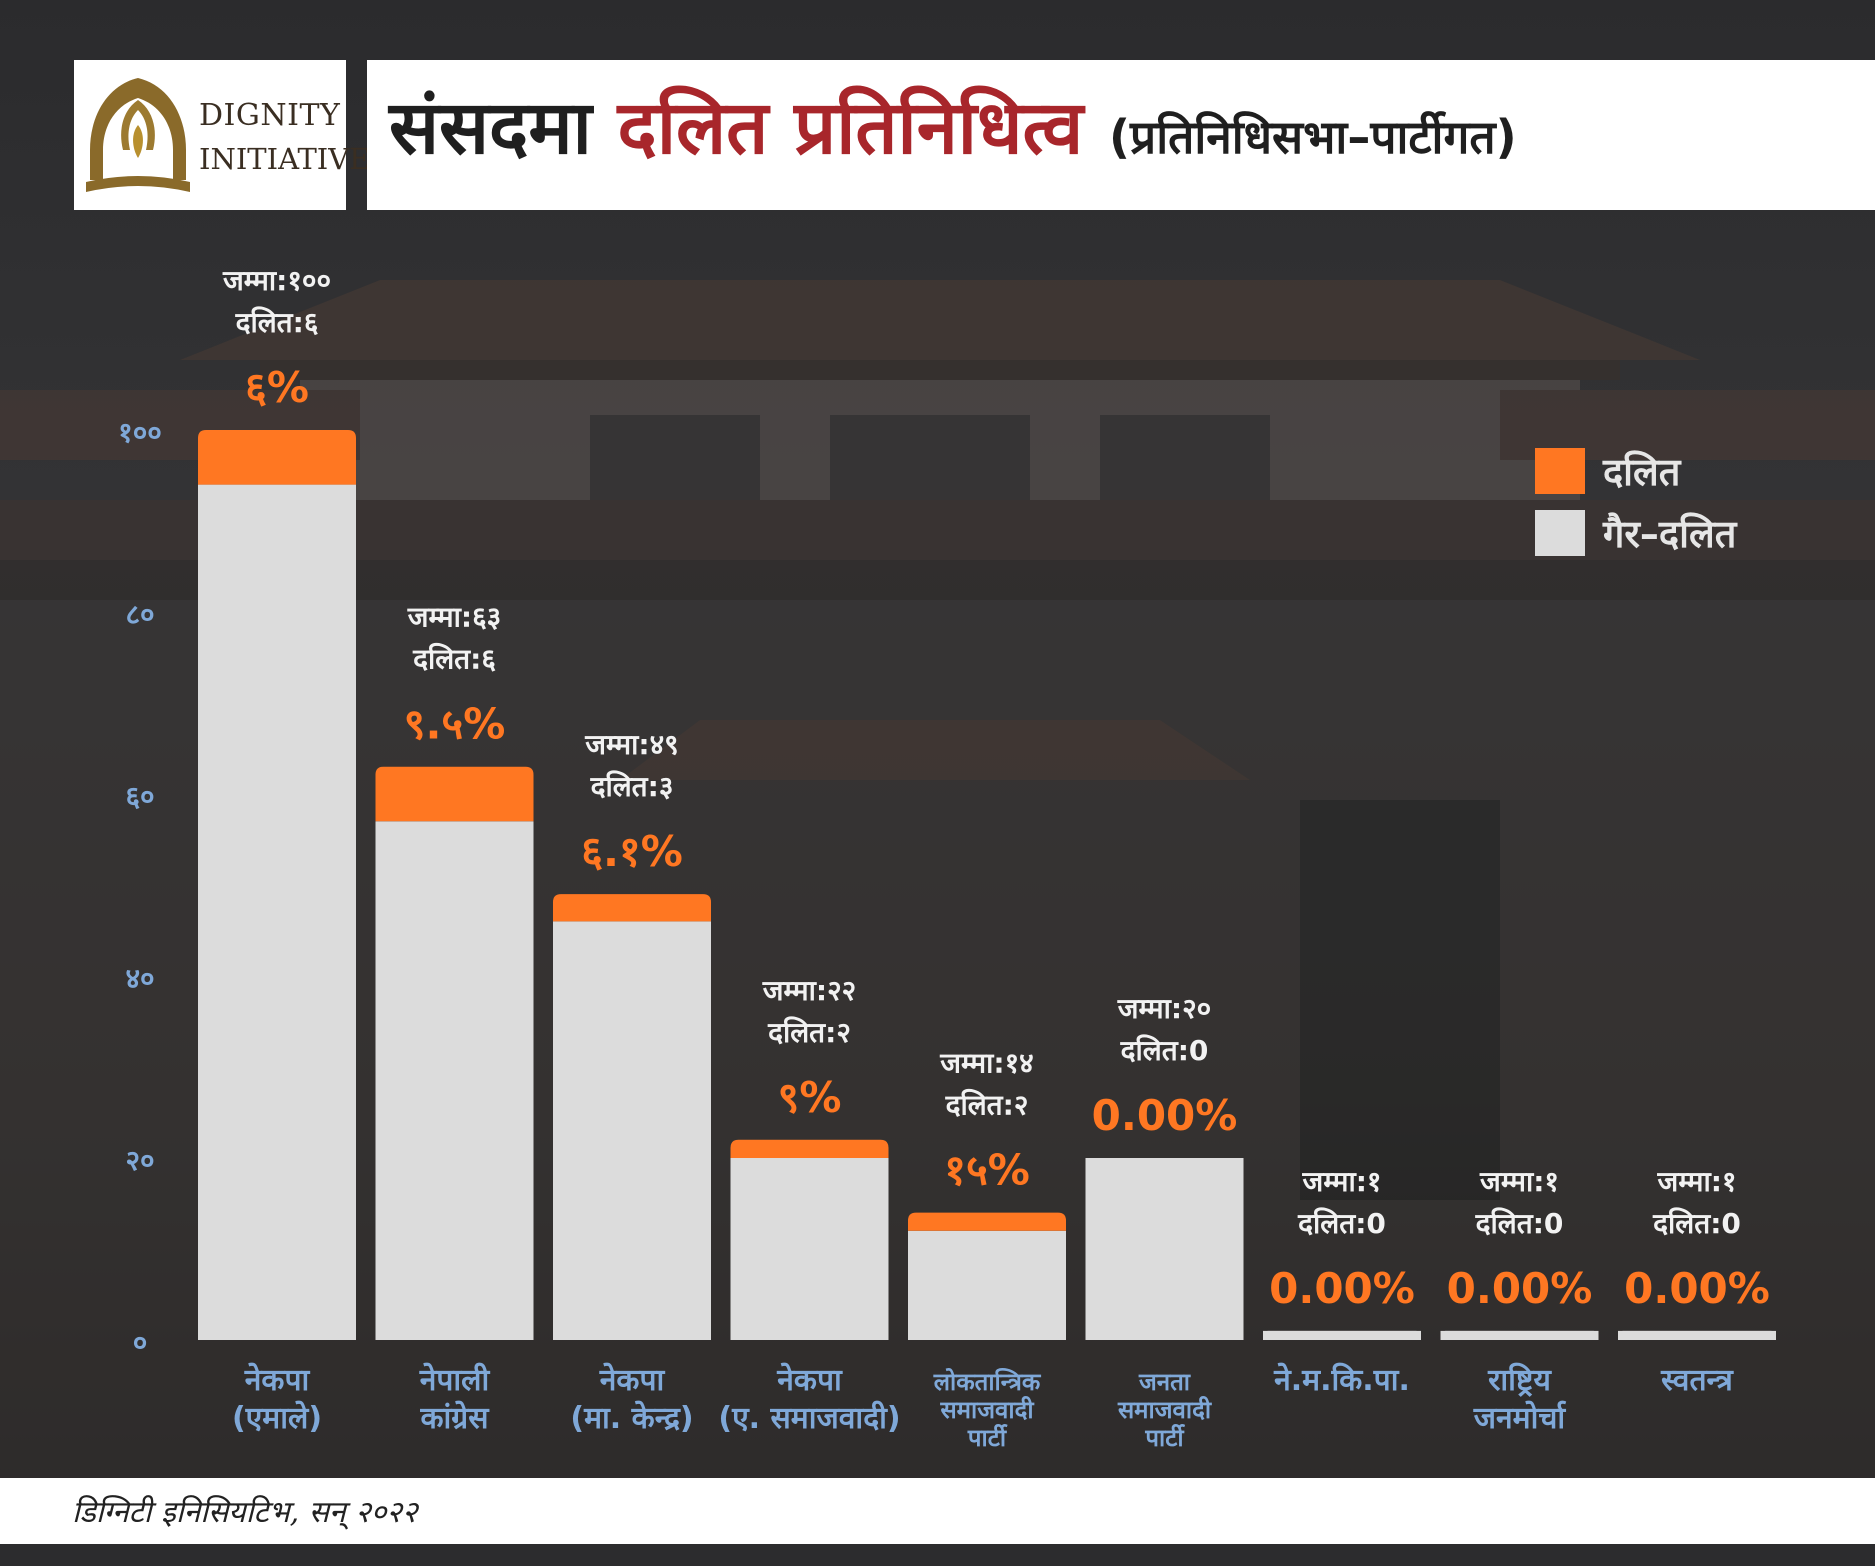 Image resolution: width=1875 pixels, height=1566 pixels. Describe the element at coordinates (1519, 1380) in the screenshot. I see `category-label: राष्ट्रिय` at that location.